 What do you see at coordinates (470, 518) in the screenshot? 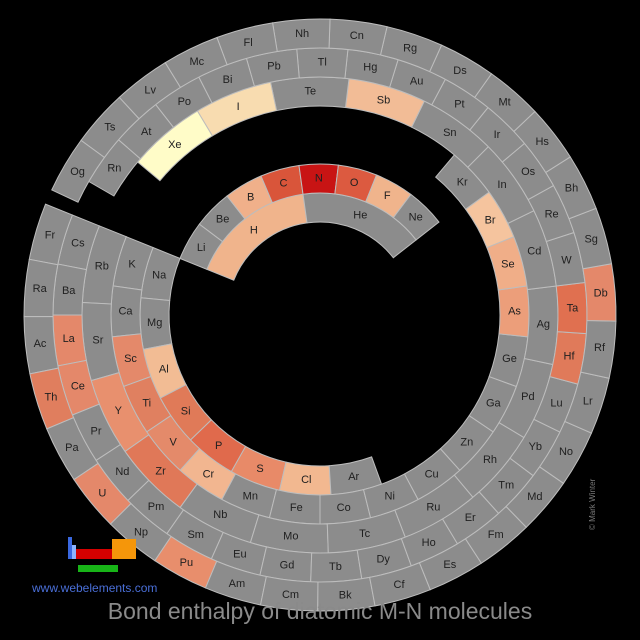
I see `element-symbol: Er` at bounding box center [470, 518].